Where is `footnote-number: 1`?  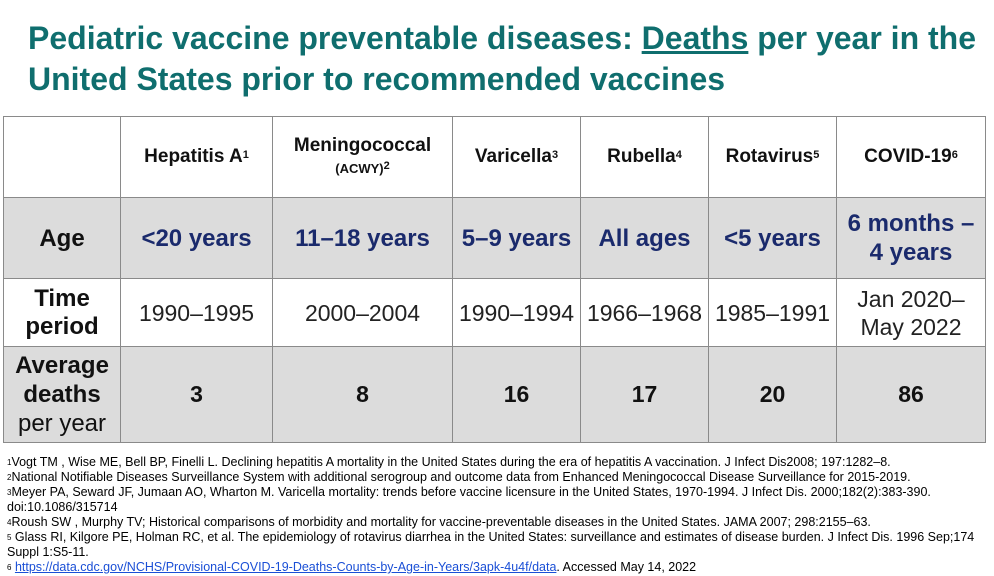
footnote-number: 1 is located at coordinates (9, 462).